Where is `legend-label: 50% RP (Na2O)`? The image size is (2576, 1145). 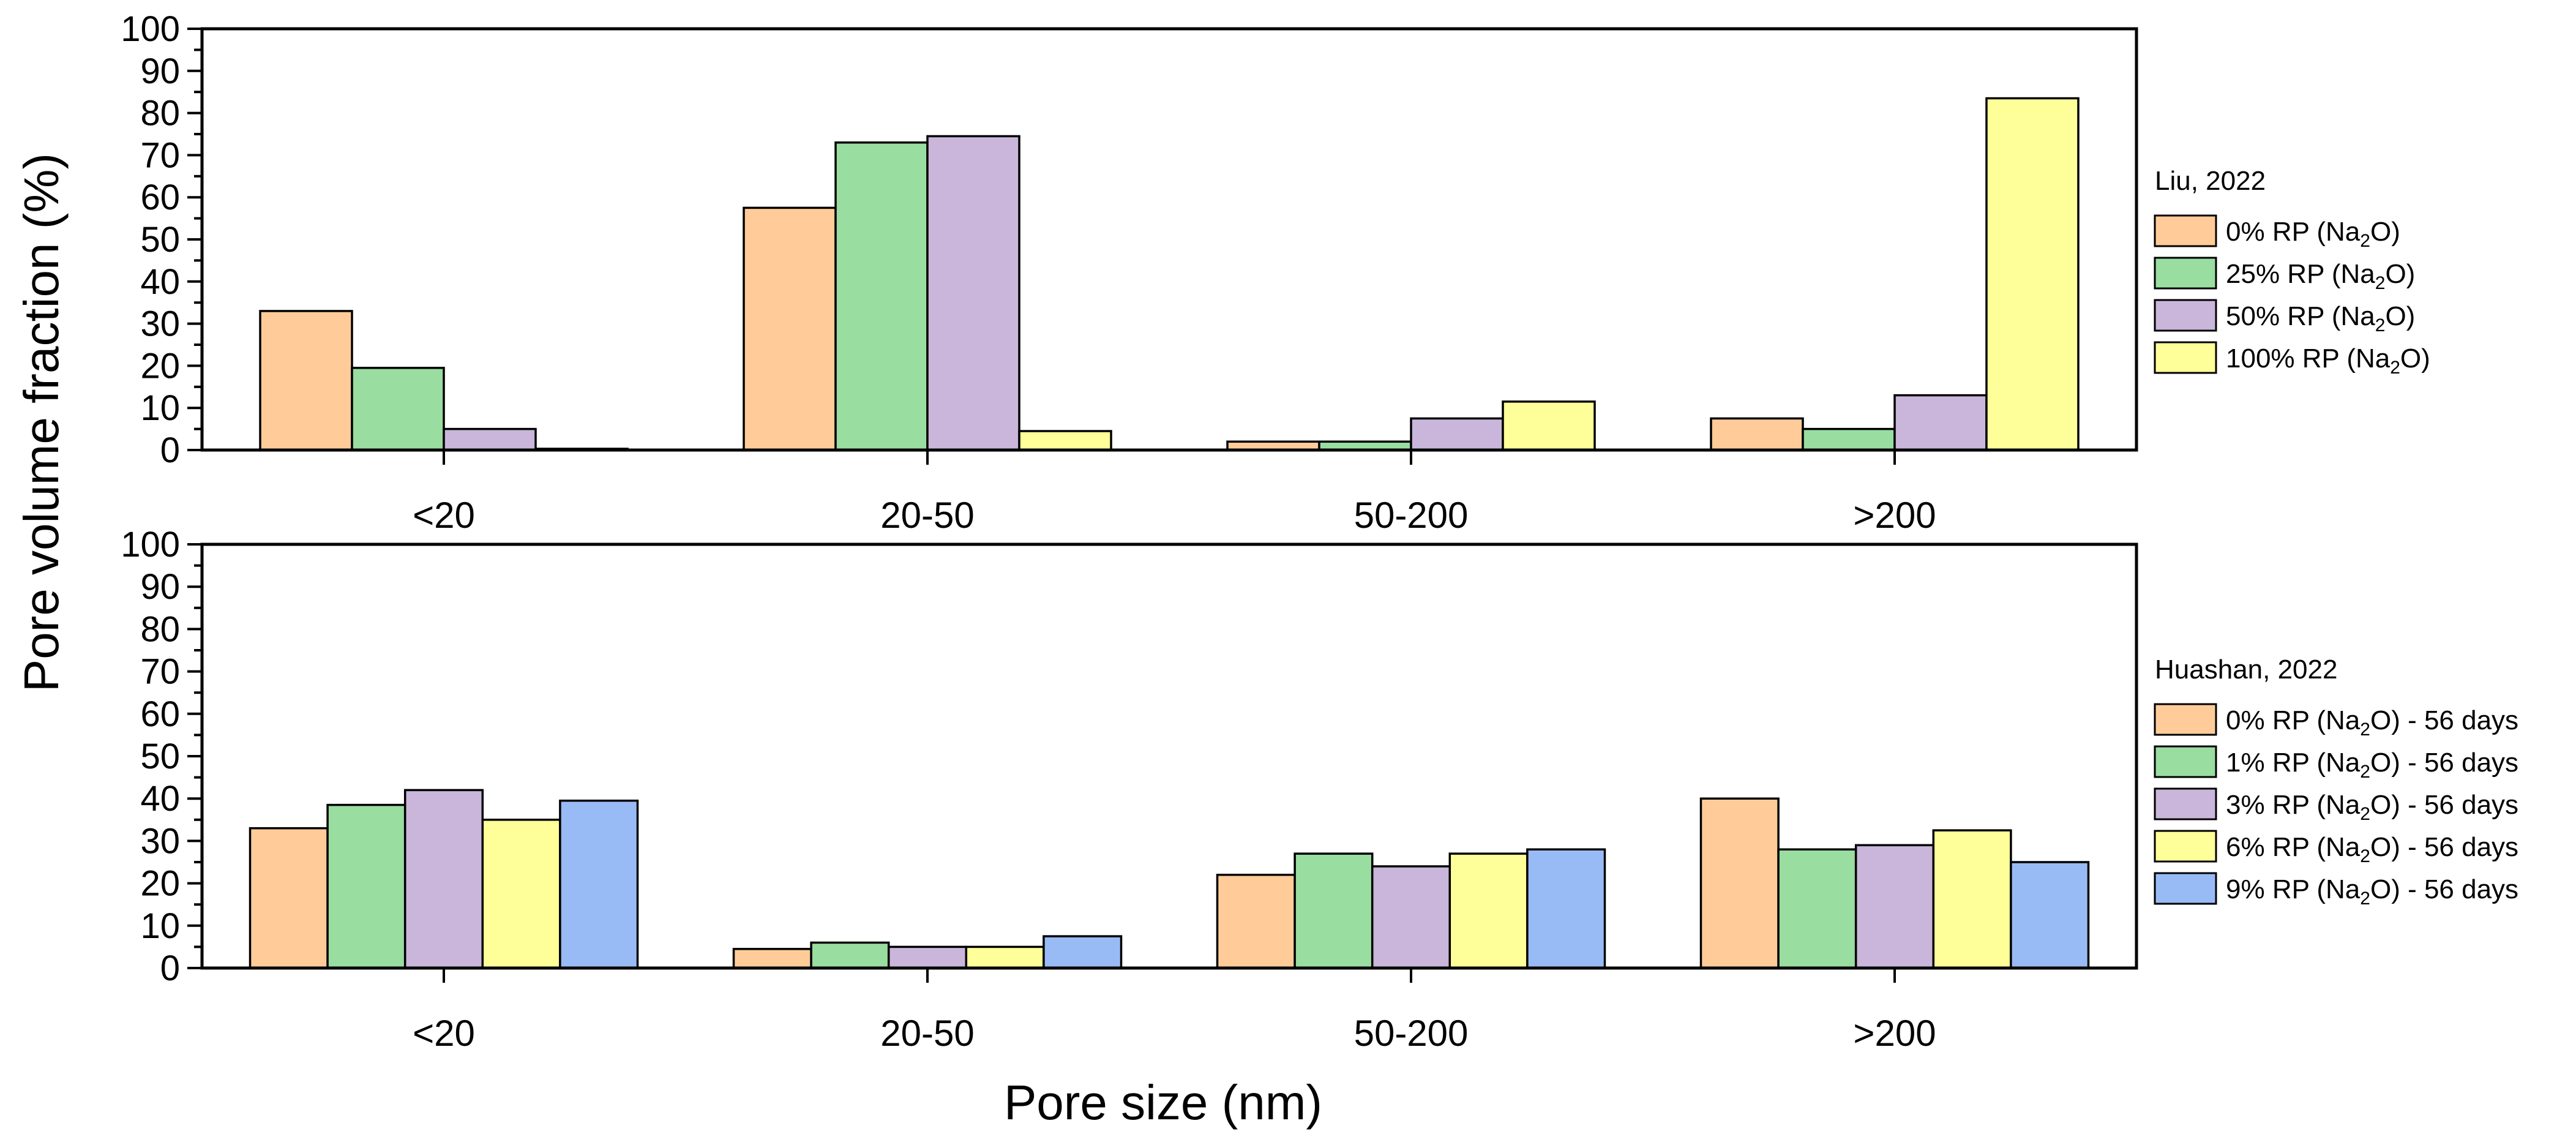 legend-label: 50% RP (Na2O) is located at coordinates (2320, 319).